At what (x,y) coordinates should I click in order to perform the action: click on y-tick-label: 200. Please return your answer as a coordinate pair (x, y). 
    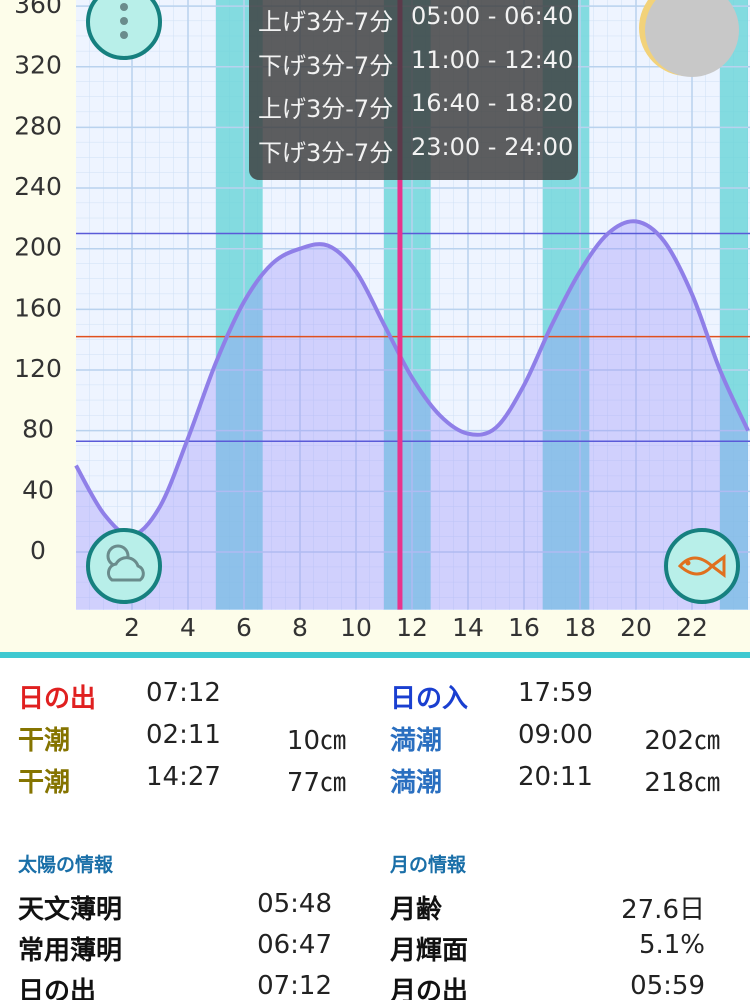
    Looking at the image, I should click on (38, 247).